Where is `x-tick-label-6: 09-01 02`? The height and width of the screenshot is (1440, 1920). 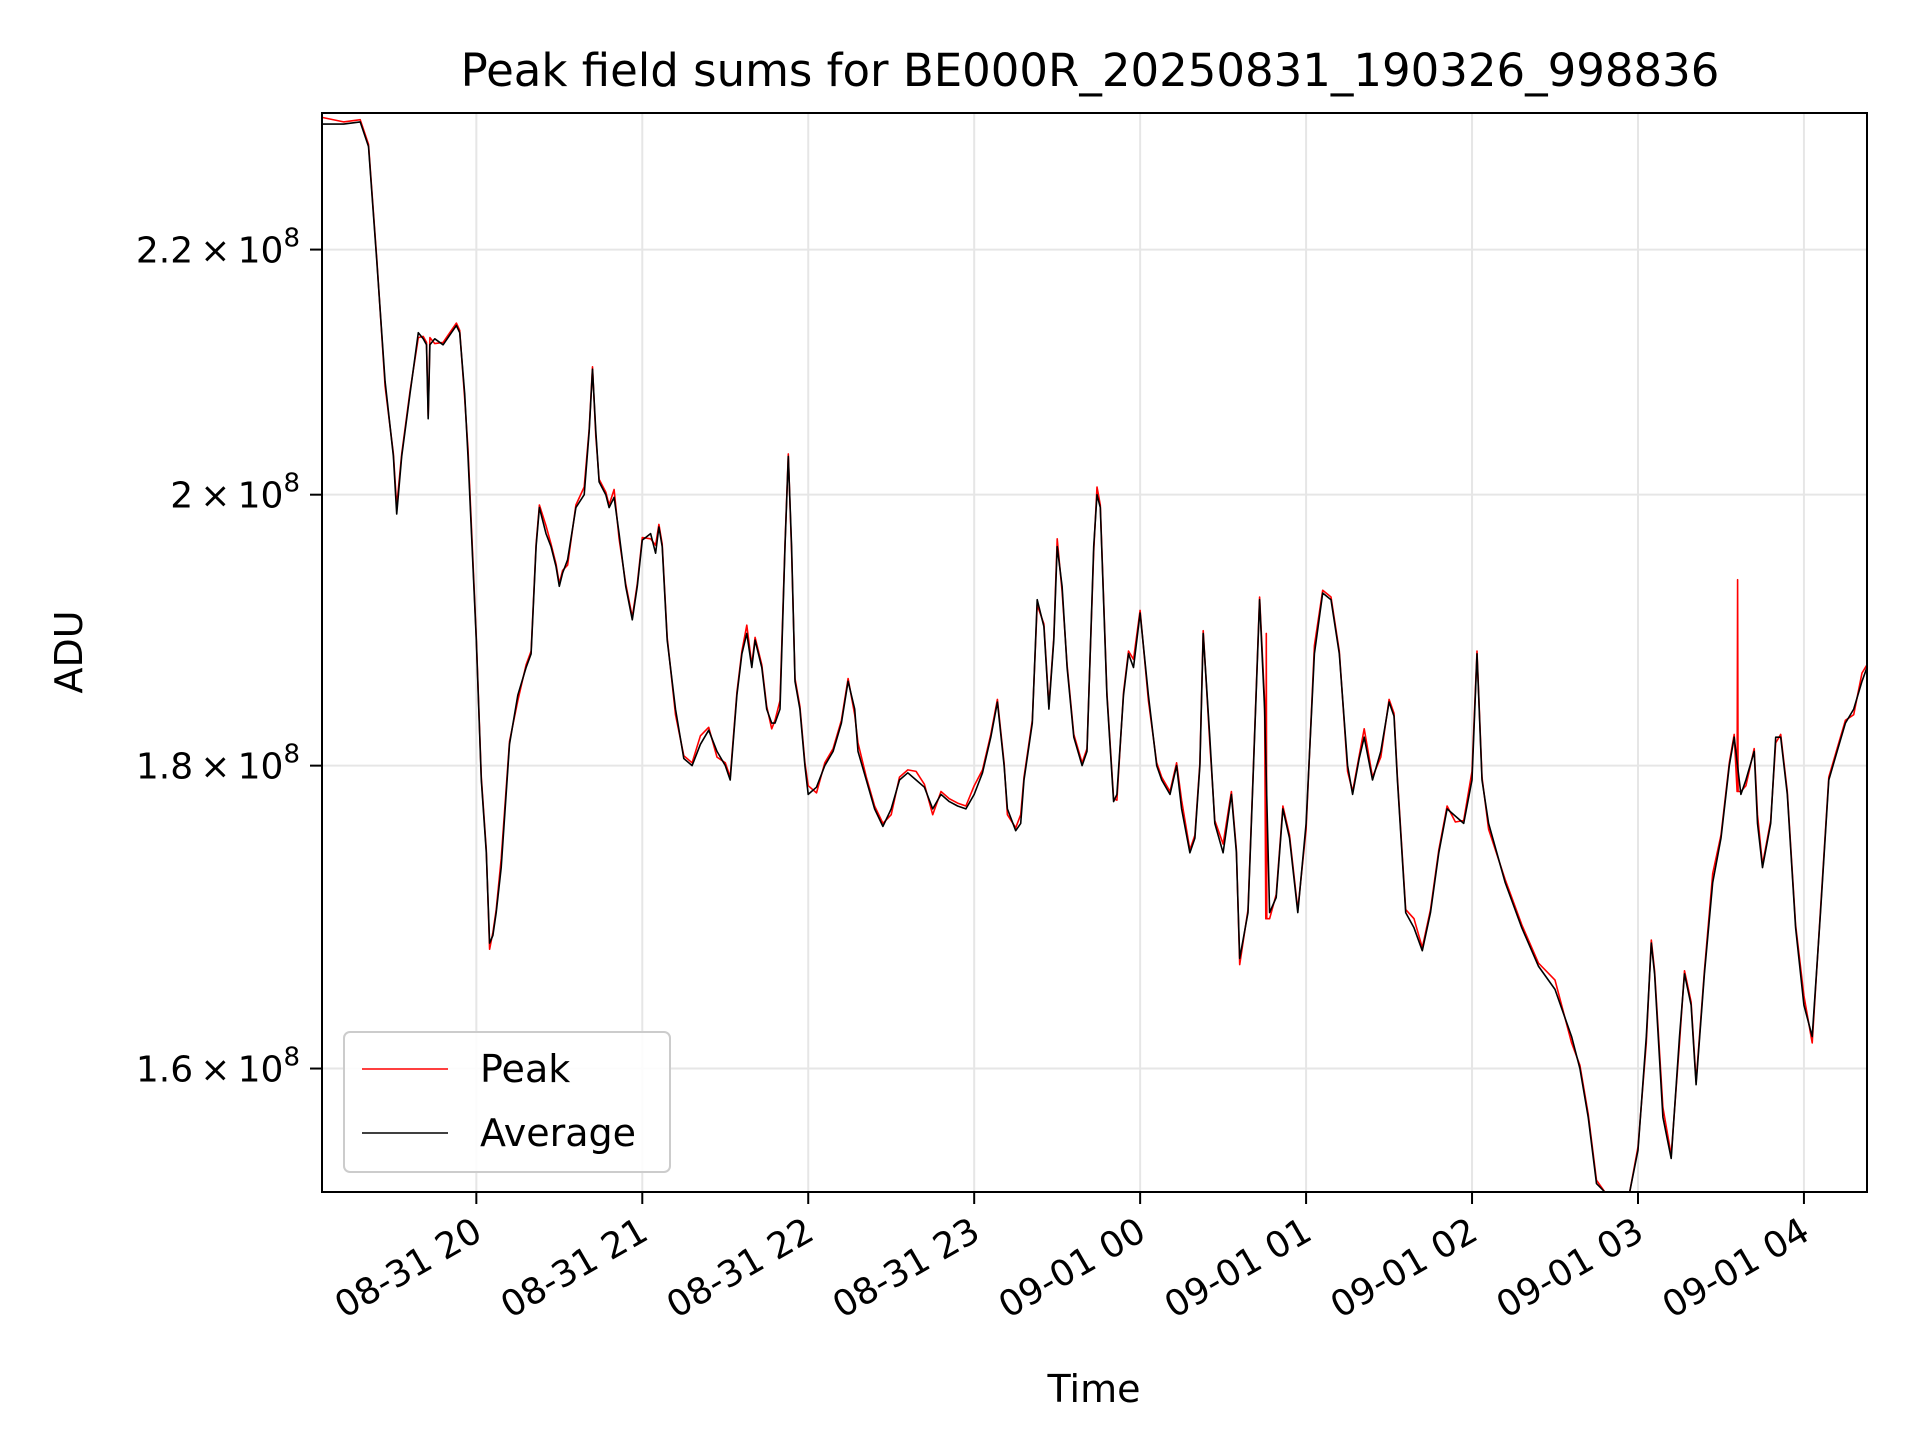 x-tick-label-6: 09-01 02 is located at coordinates (1404, 1268).